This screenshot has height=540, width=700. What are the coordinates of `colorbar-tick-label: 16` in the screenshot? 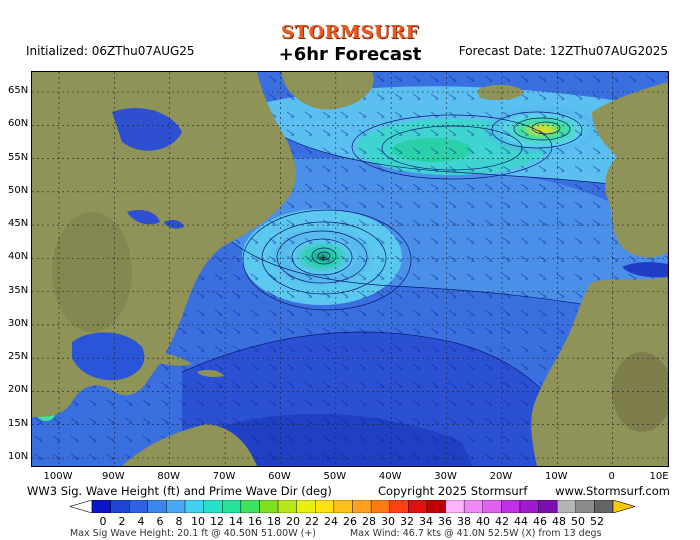 It's located at (255, 521).